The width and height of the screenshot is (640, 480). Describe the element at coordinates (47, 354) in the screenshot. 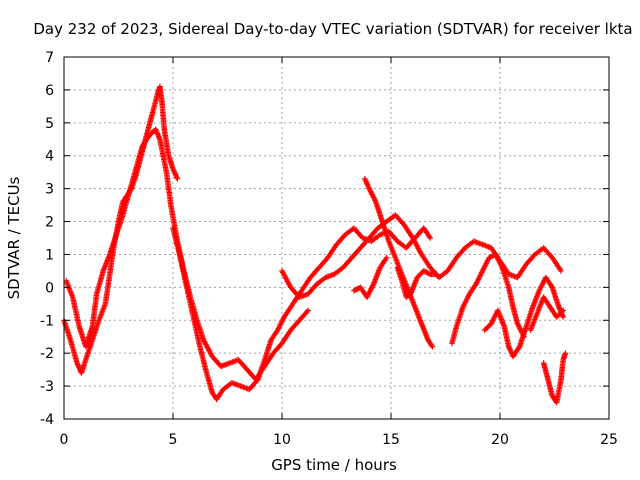

I see `y-tick-label: -2` at that location.